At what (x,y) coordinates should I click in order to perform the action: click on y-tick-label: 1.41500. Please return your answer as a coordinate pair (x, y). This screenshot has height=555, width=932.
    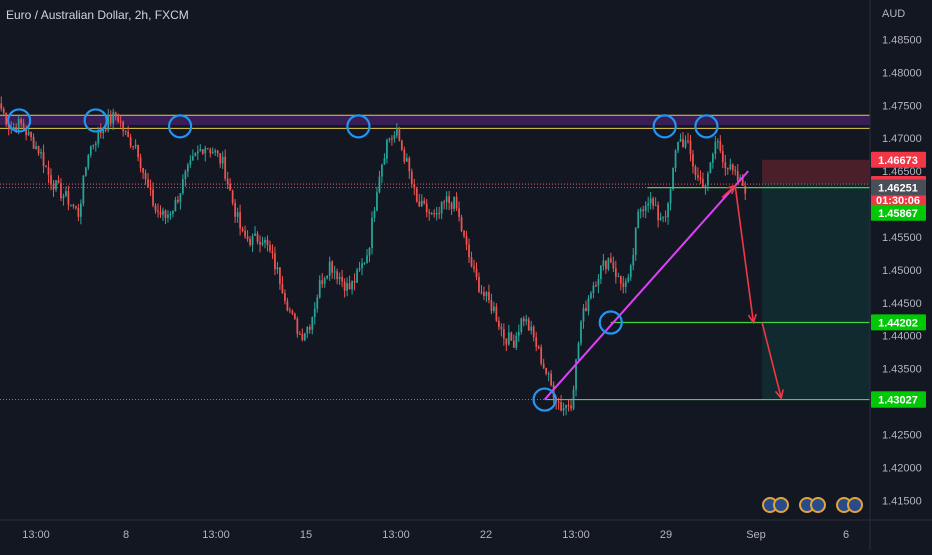
    Looking at the image, I should click on (902, 501).